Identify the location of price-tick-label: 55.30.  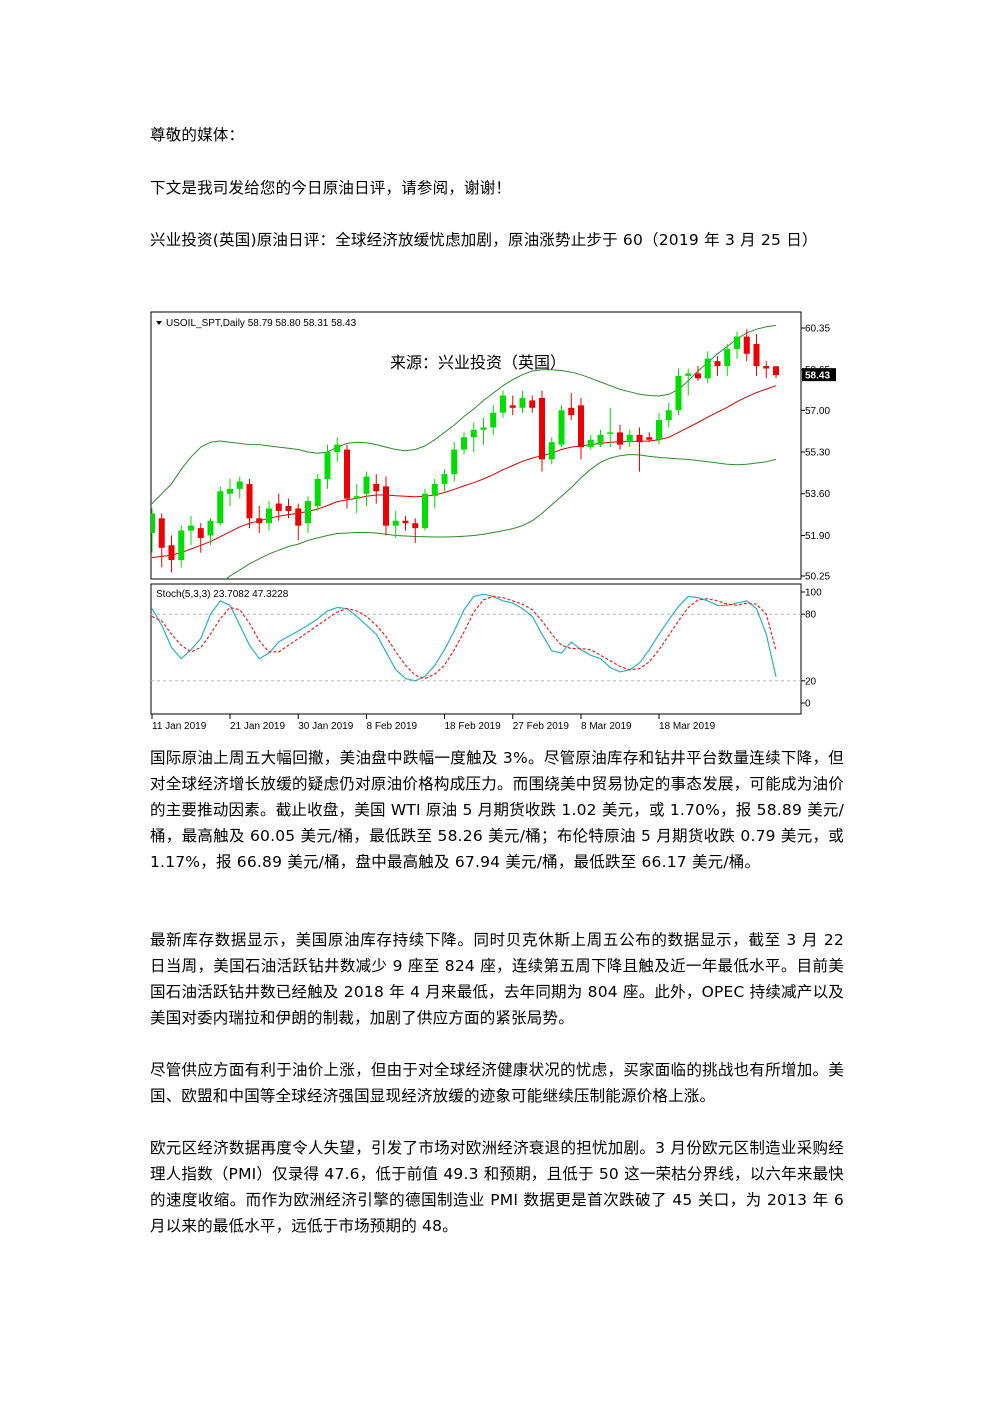
(817, 453).